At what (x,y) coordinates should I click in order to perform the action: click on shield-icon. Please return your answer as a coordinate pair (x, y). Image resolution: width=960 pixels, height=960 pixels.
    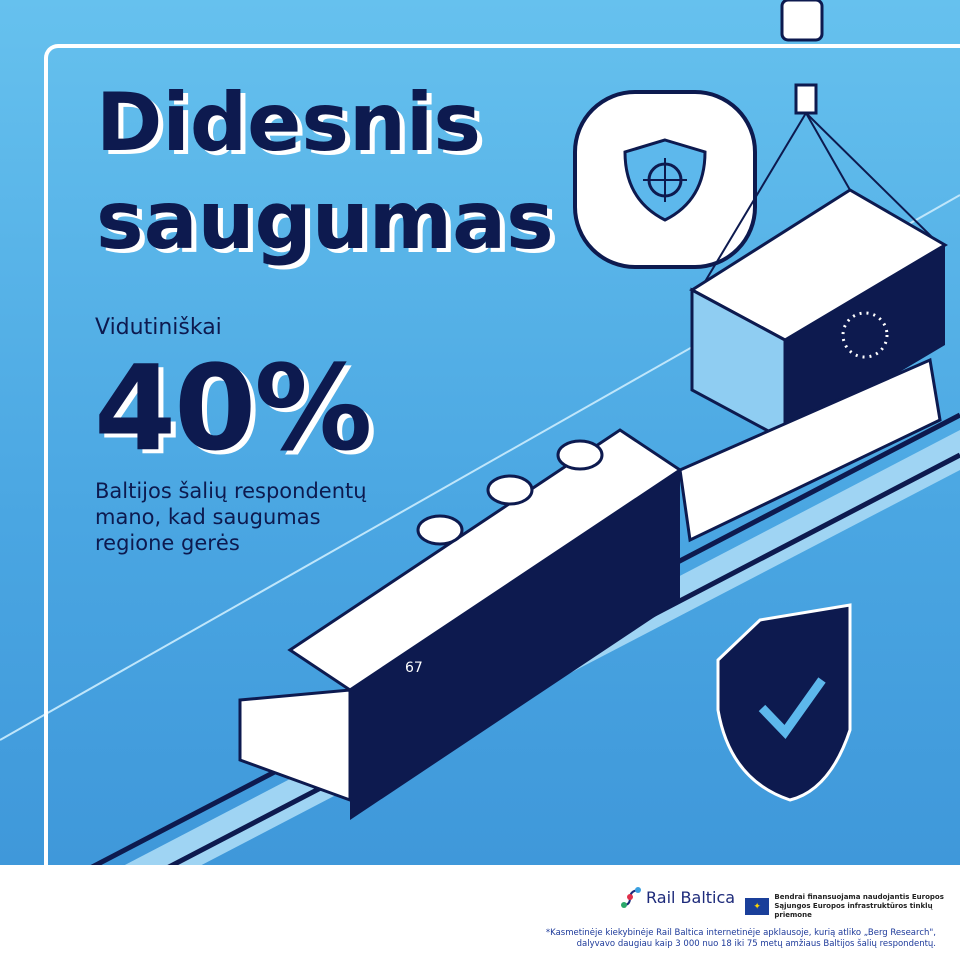
    Looking at the image, I should click on (784, 702).